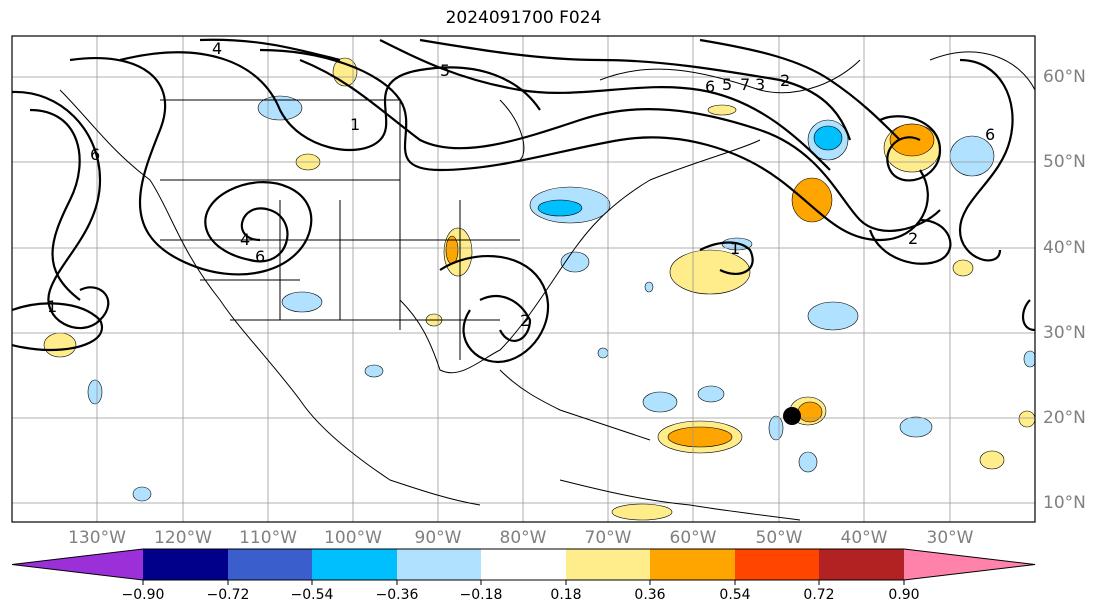  Describe the element at coordinates (760, 84) in the screenshot. I see `contour-label: 3` at that location.